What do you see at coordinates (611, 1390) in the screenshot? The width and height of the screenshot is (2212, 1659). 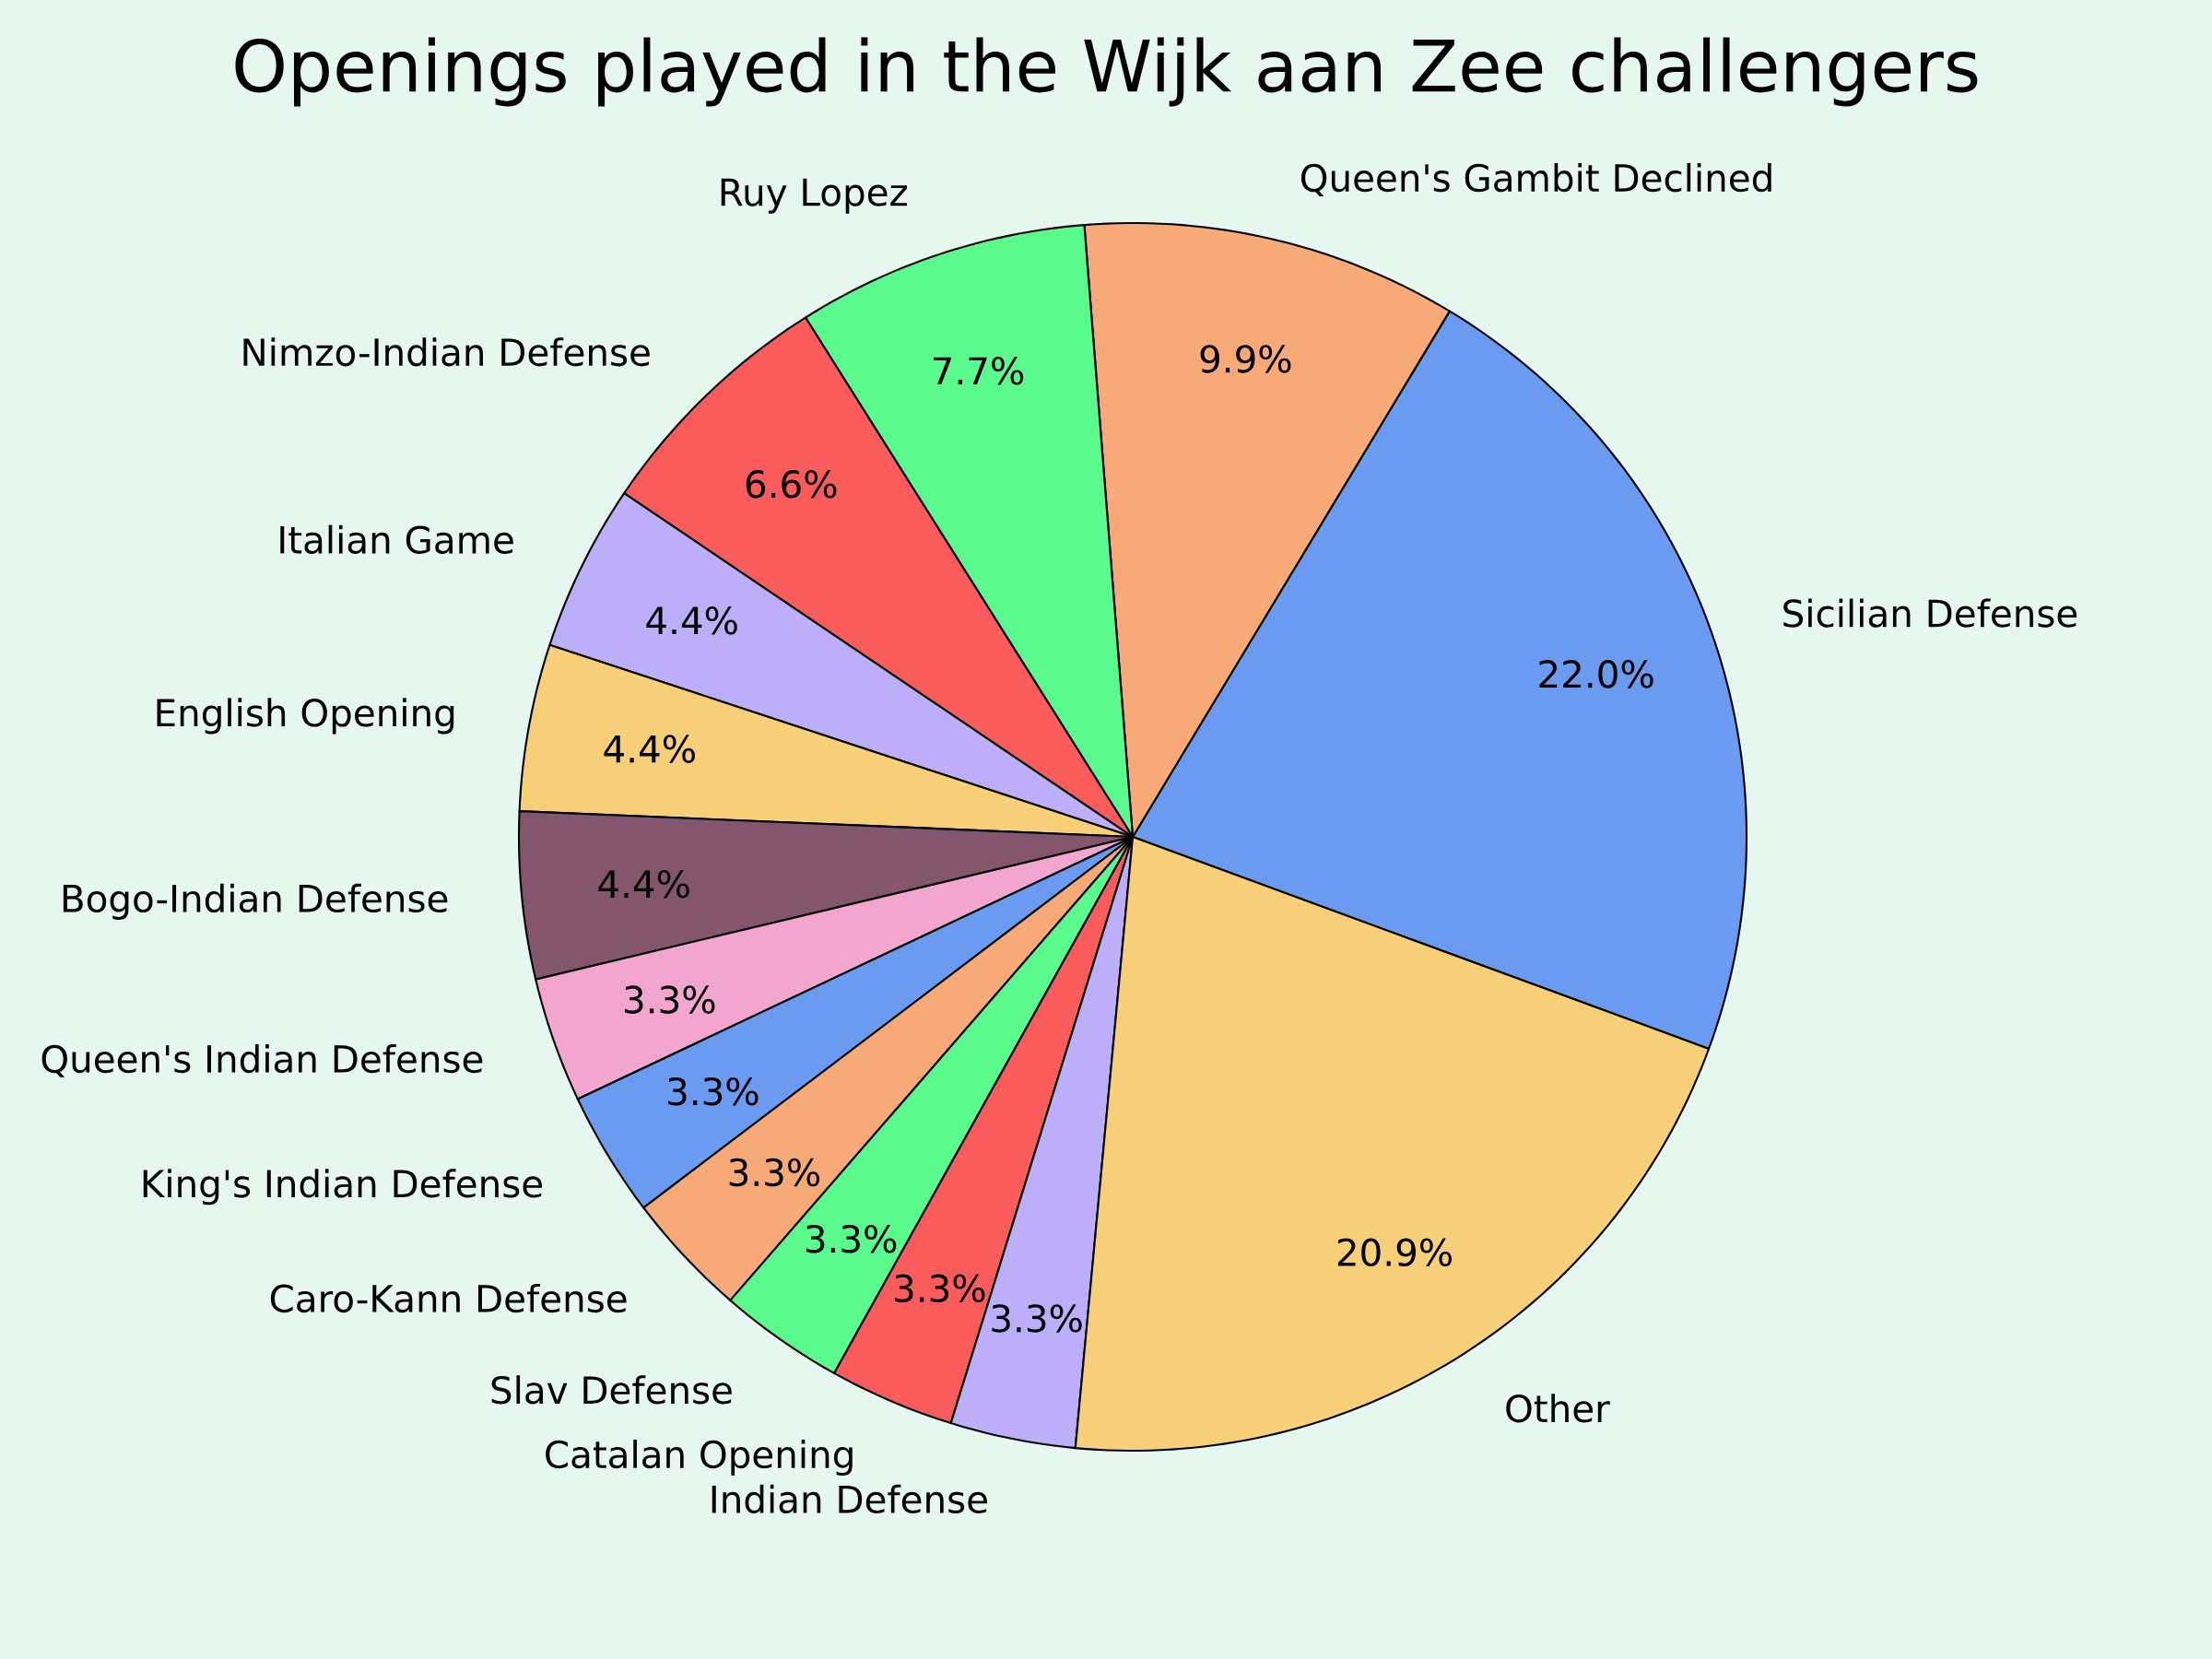 I see `slice-label: Slav Defense` at bounding box center [611, 1390].